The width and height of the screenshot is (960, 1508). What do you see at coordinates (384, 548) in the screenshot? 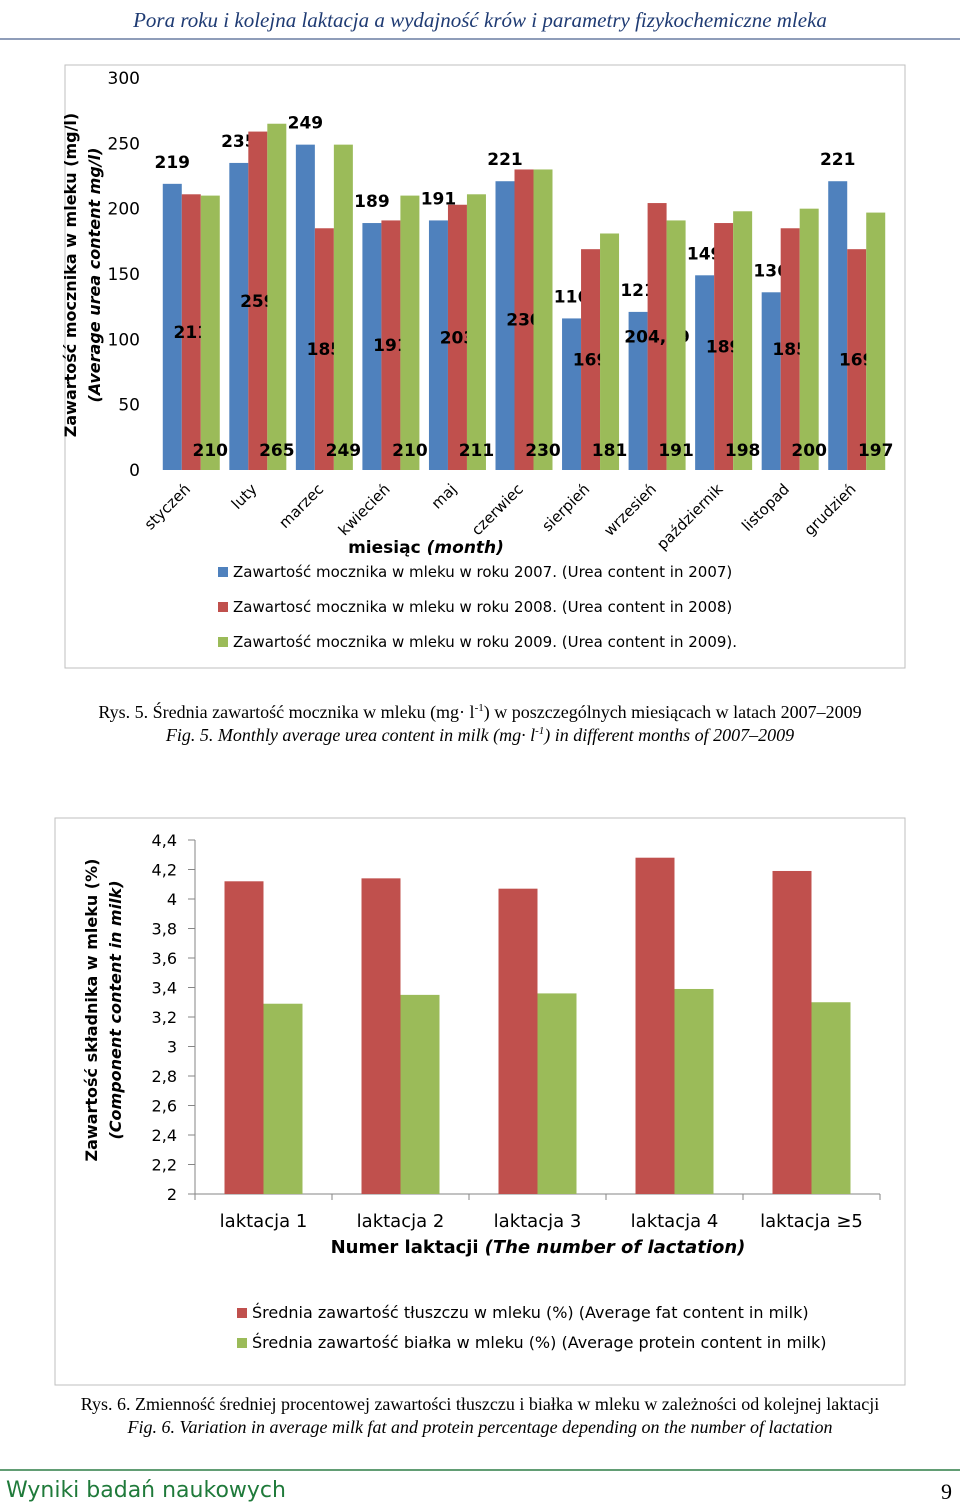
I see `x-axis-title-part: miesiąc` at bounding box center [384, 548].